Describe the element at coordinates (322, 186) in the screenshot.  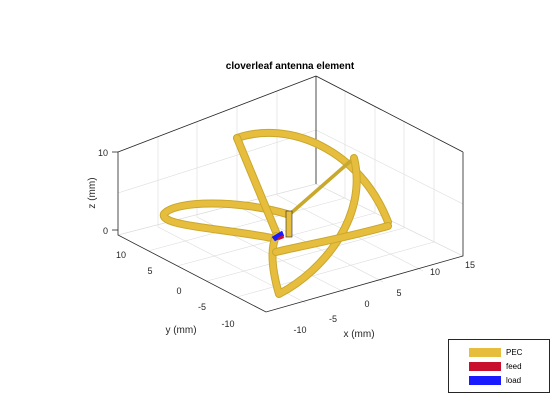
I see `pec-wire` at that location.